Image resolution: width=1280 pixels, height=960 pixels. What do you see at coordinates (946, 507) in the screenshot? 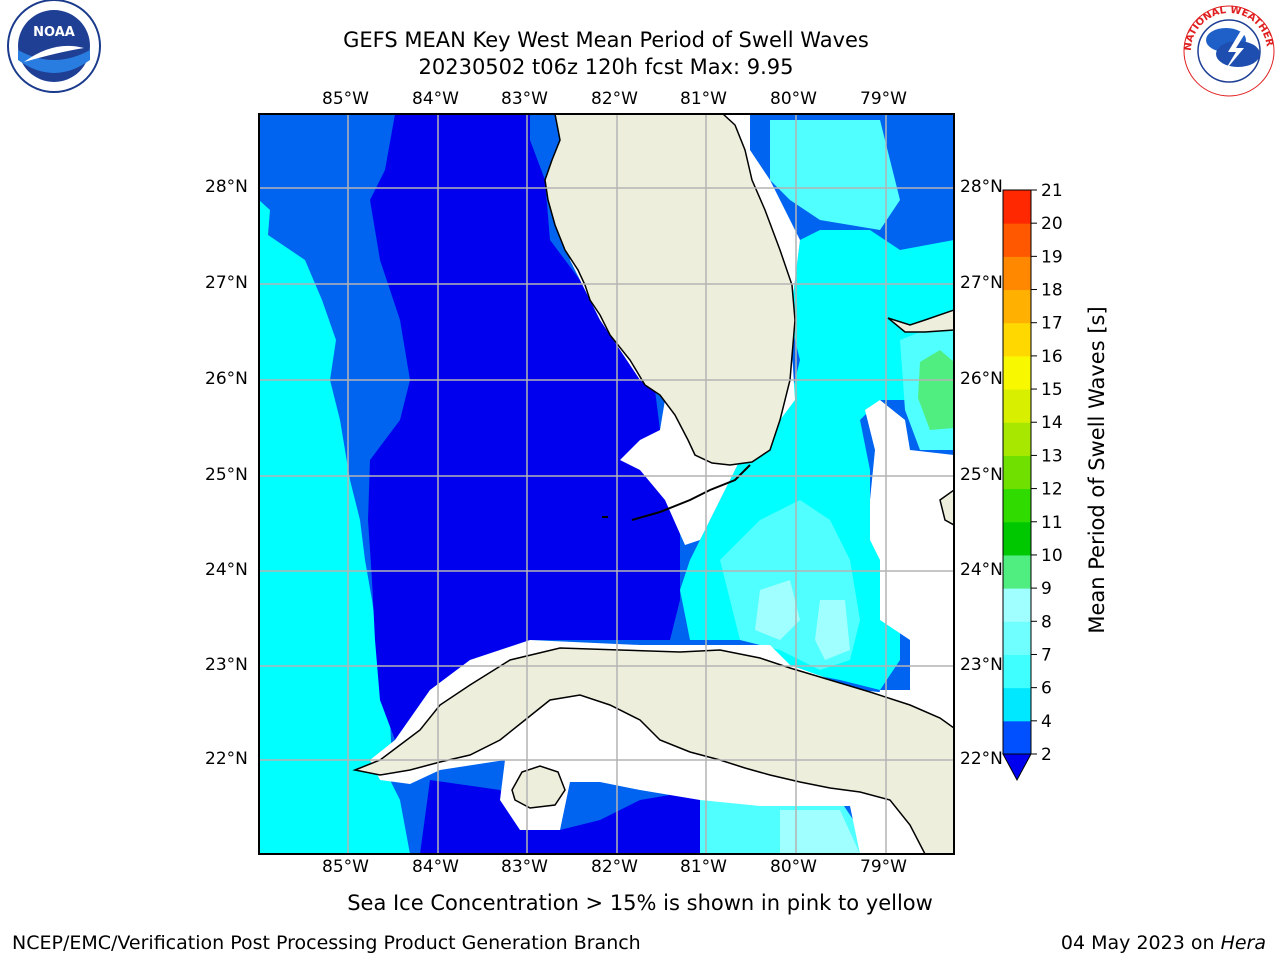
I see `andros-island` at bounding box center [946, 507].